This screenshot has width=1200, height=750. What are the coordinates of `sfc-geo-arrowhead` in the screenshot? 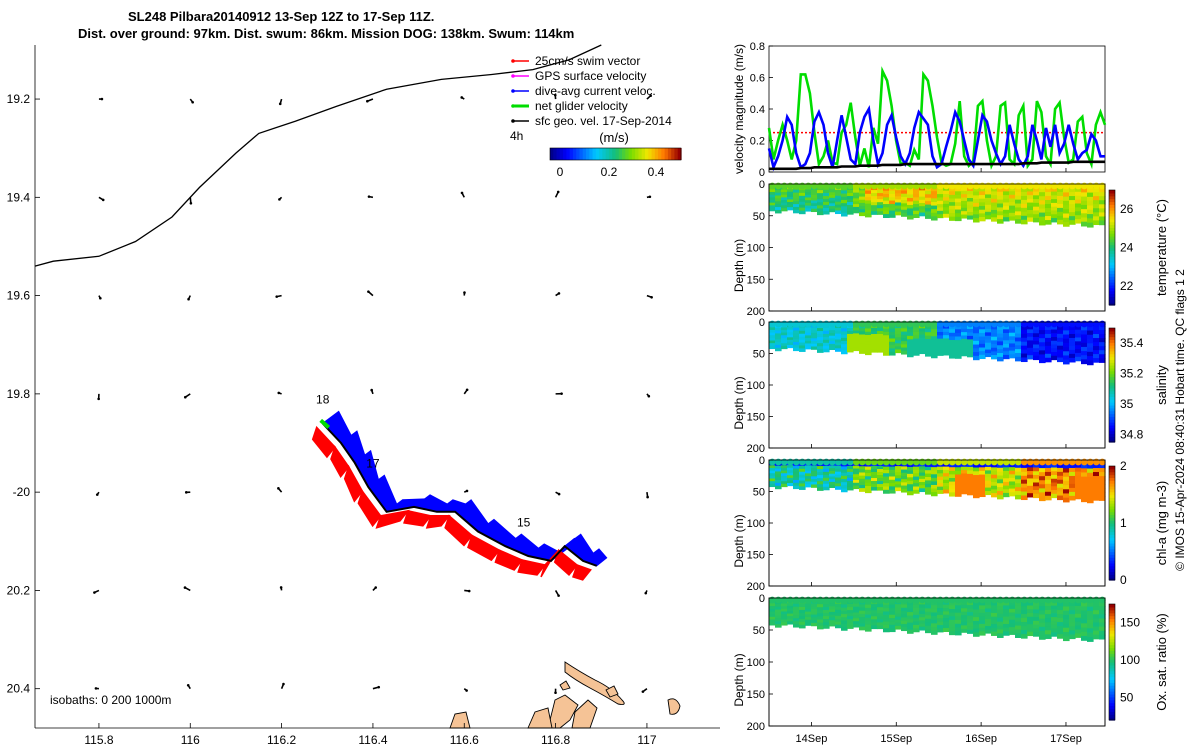 It's located at (559, 293).